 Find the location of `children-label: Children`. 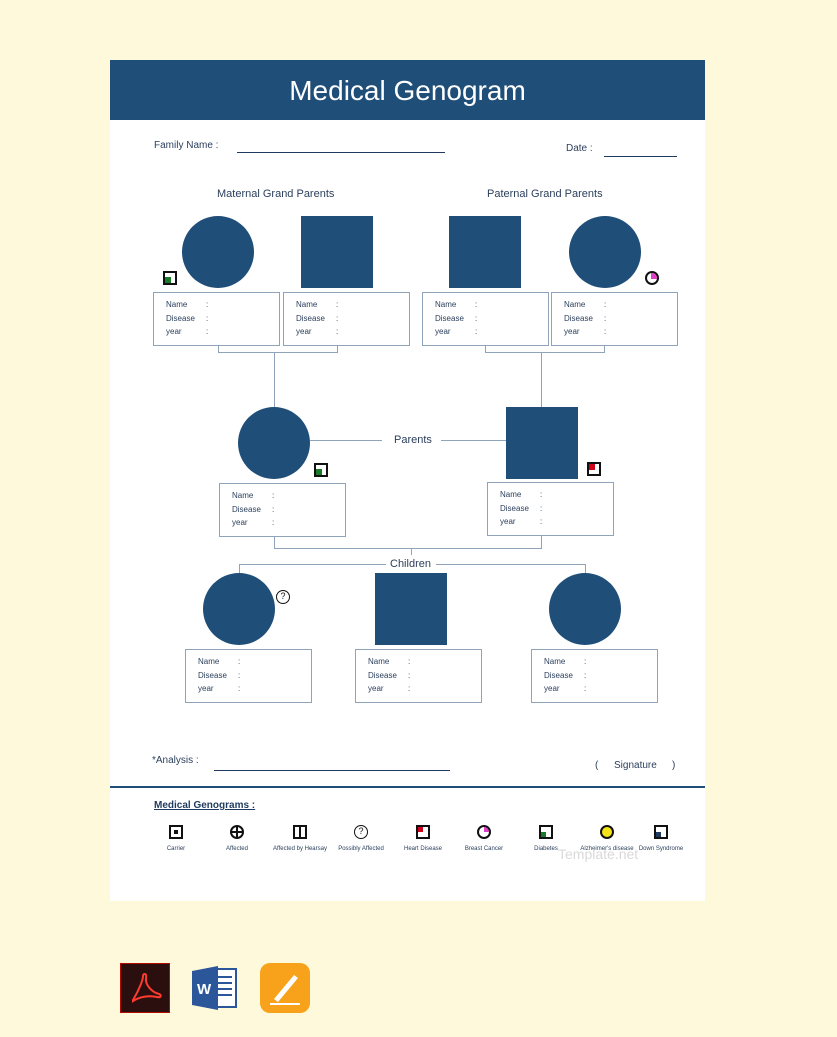

children-label: Children is located at coordinates (410, 564).